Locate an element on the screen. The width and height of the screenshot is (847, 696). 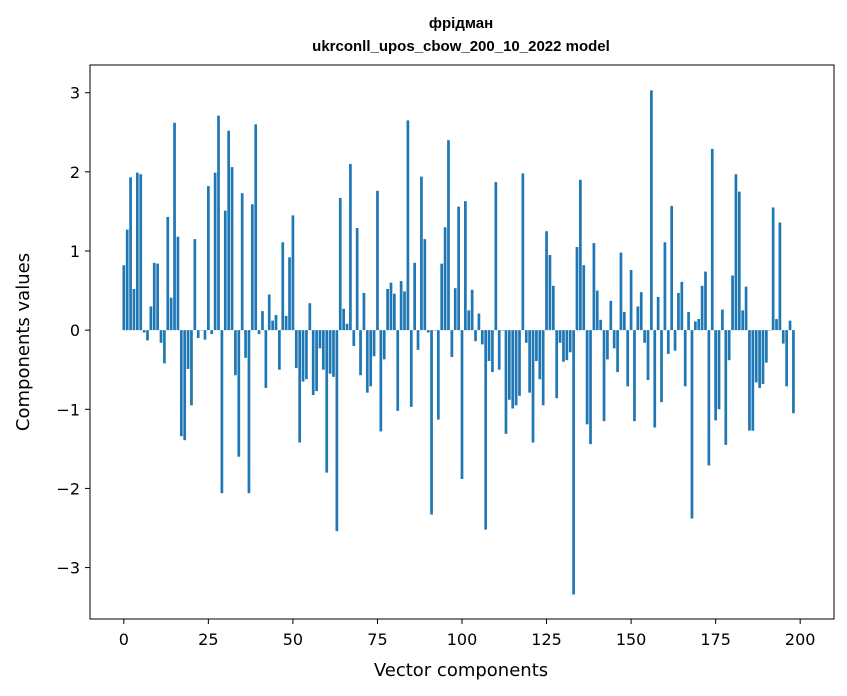
y-tick-label: 2 is located at coordinates (75, 172).